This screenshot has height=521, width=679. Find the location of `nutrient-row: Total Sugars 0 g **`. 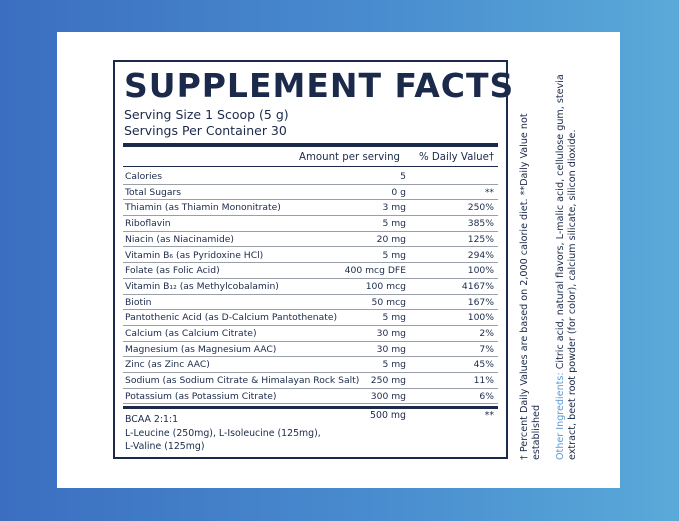

nutrient-row: Total Sugars 0 g ** is located at coordinates (310, 193).